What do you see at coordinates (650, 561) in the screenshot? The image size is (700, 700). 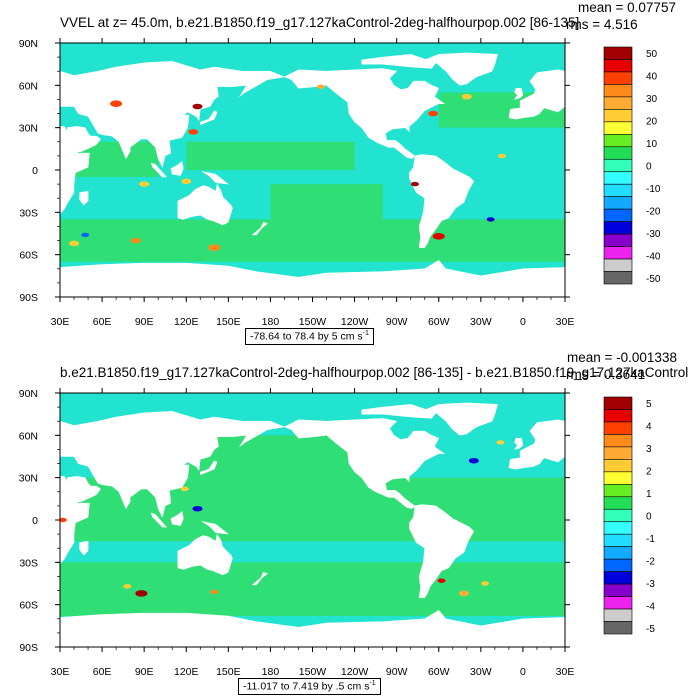 I see `colorbar-label: -2` at bounding box center [650, 561].